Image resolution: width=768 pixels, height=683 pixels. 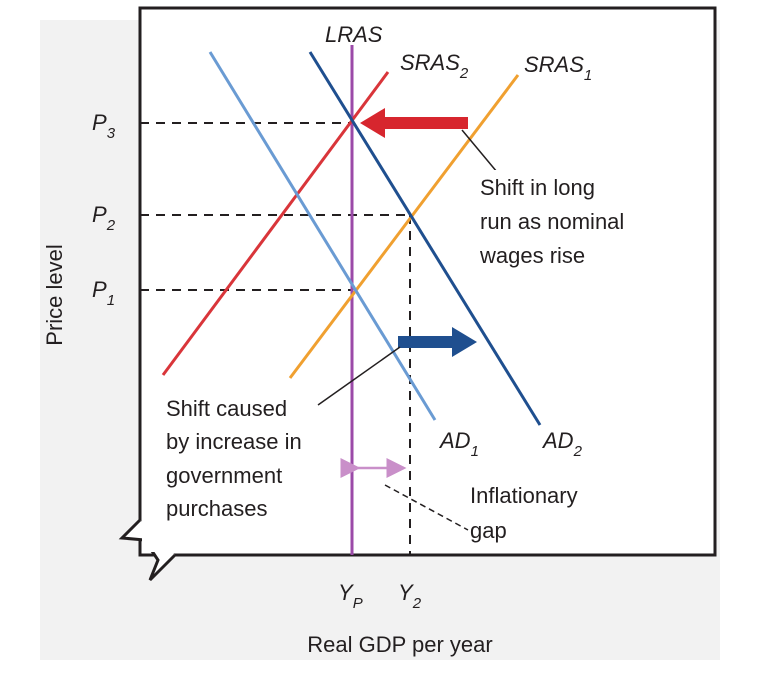 I want to click on leader-gap, so click(x=426, y=507).